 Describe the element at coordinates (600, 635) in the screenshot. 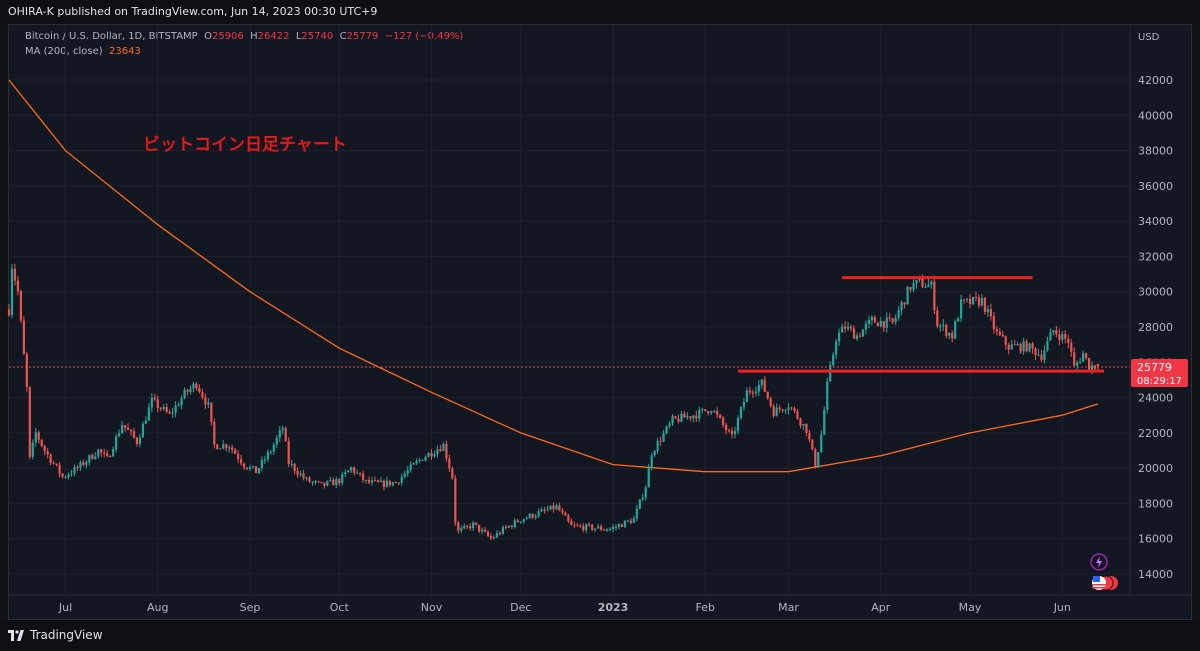

I see `footer-bar: TradingView` at that location.